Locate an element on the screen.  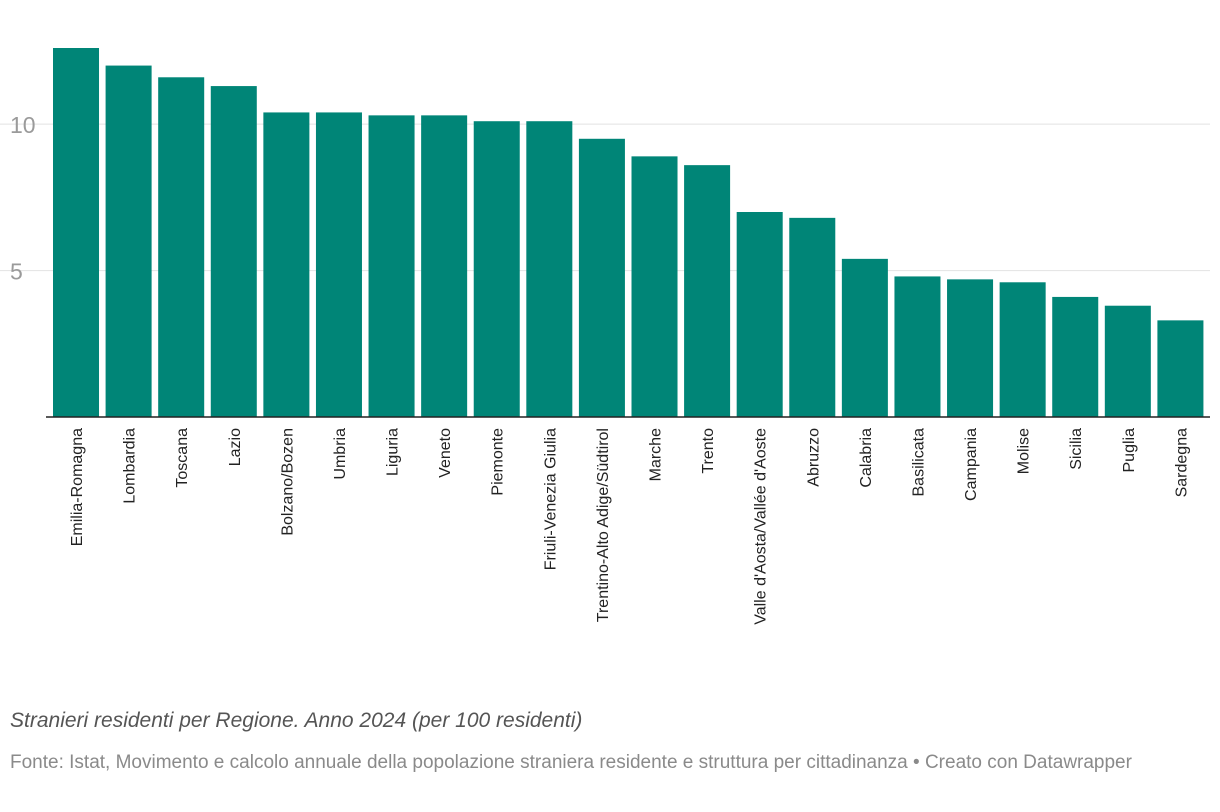
x-tick-label-emilia-romagna: Emilia-Romagna is located at coordinates (77, 487).